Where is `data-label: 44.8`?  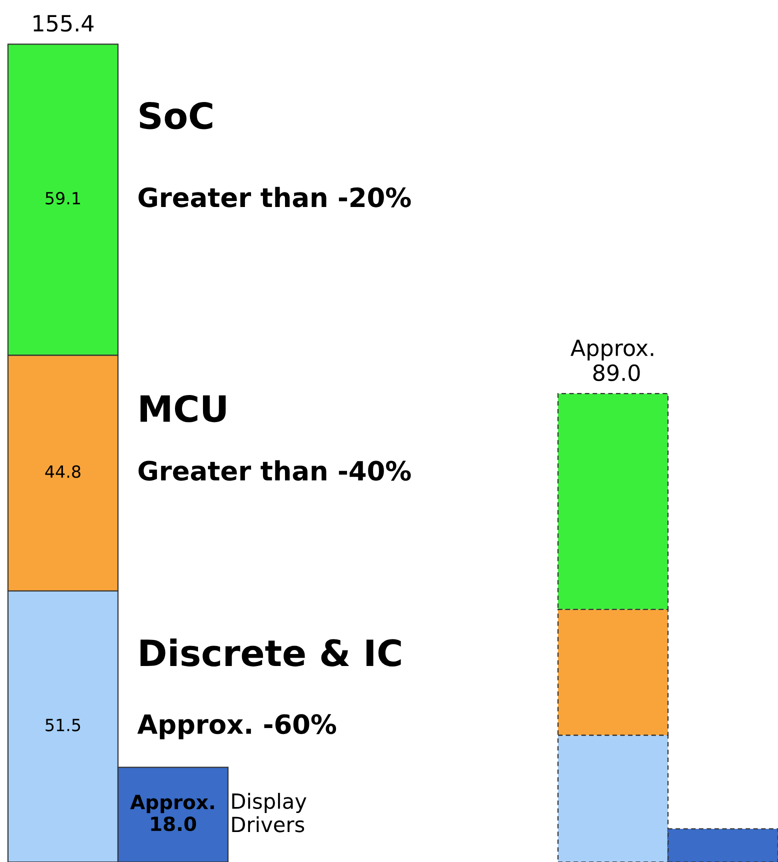 data-label: 44.8 is located at coordinates (62, 471).